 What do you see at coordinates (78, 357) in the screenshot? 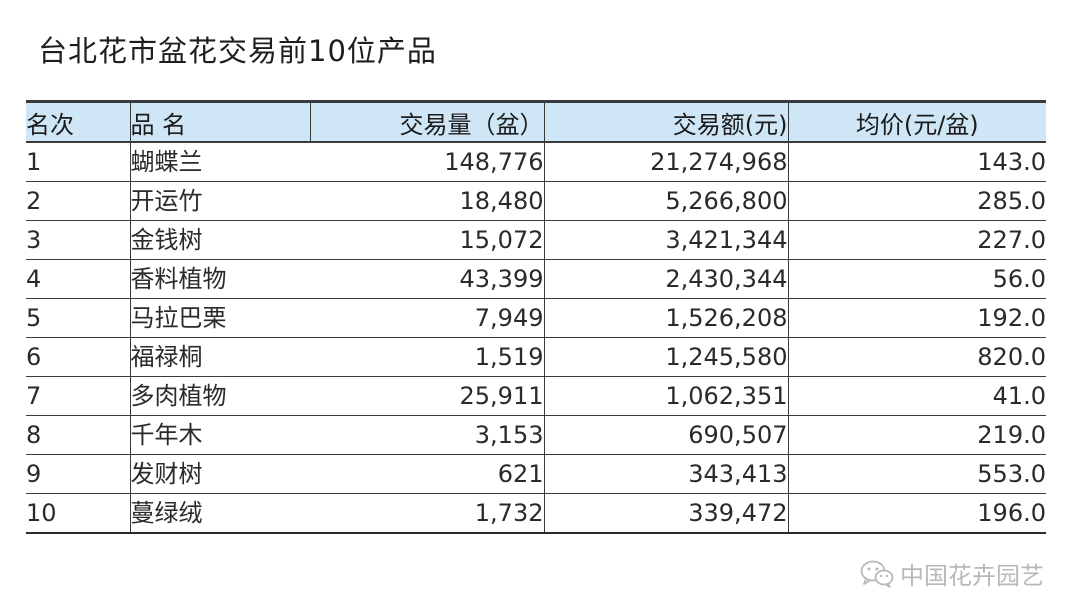
I see `cell-rank: 6` at bounding box center [78, 357].